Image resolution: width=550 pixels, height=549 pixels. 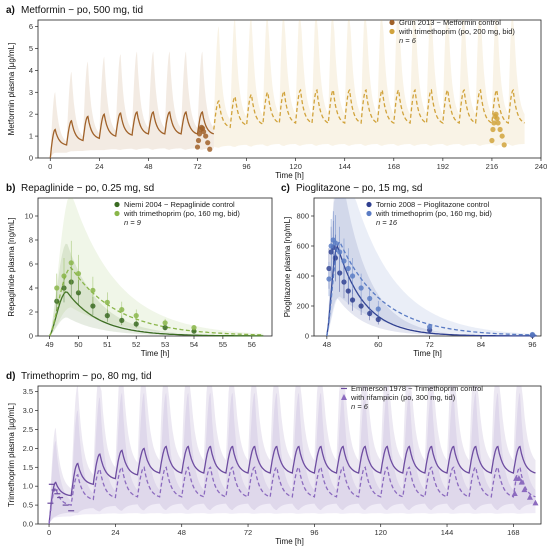 I want to click on x-tick-label: 55, so click(x=223, y=344).